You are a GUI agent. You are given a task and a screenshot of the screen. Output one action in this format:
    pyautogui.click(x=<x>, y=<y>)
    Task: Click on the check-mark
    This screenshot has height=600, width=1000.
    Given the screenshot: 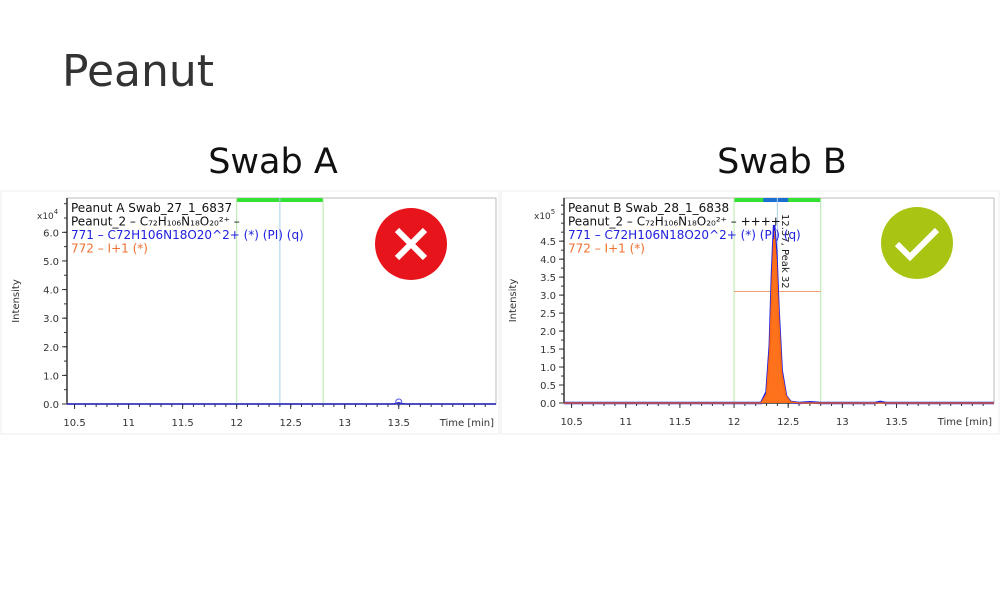 What is the action you would take?
    pyautogui.click(x=917, y=244)
    